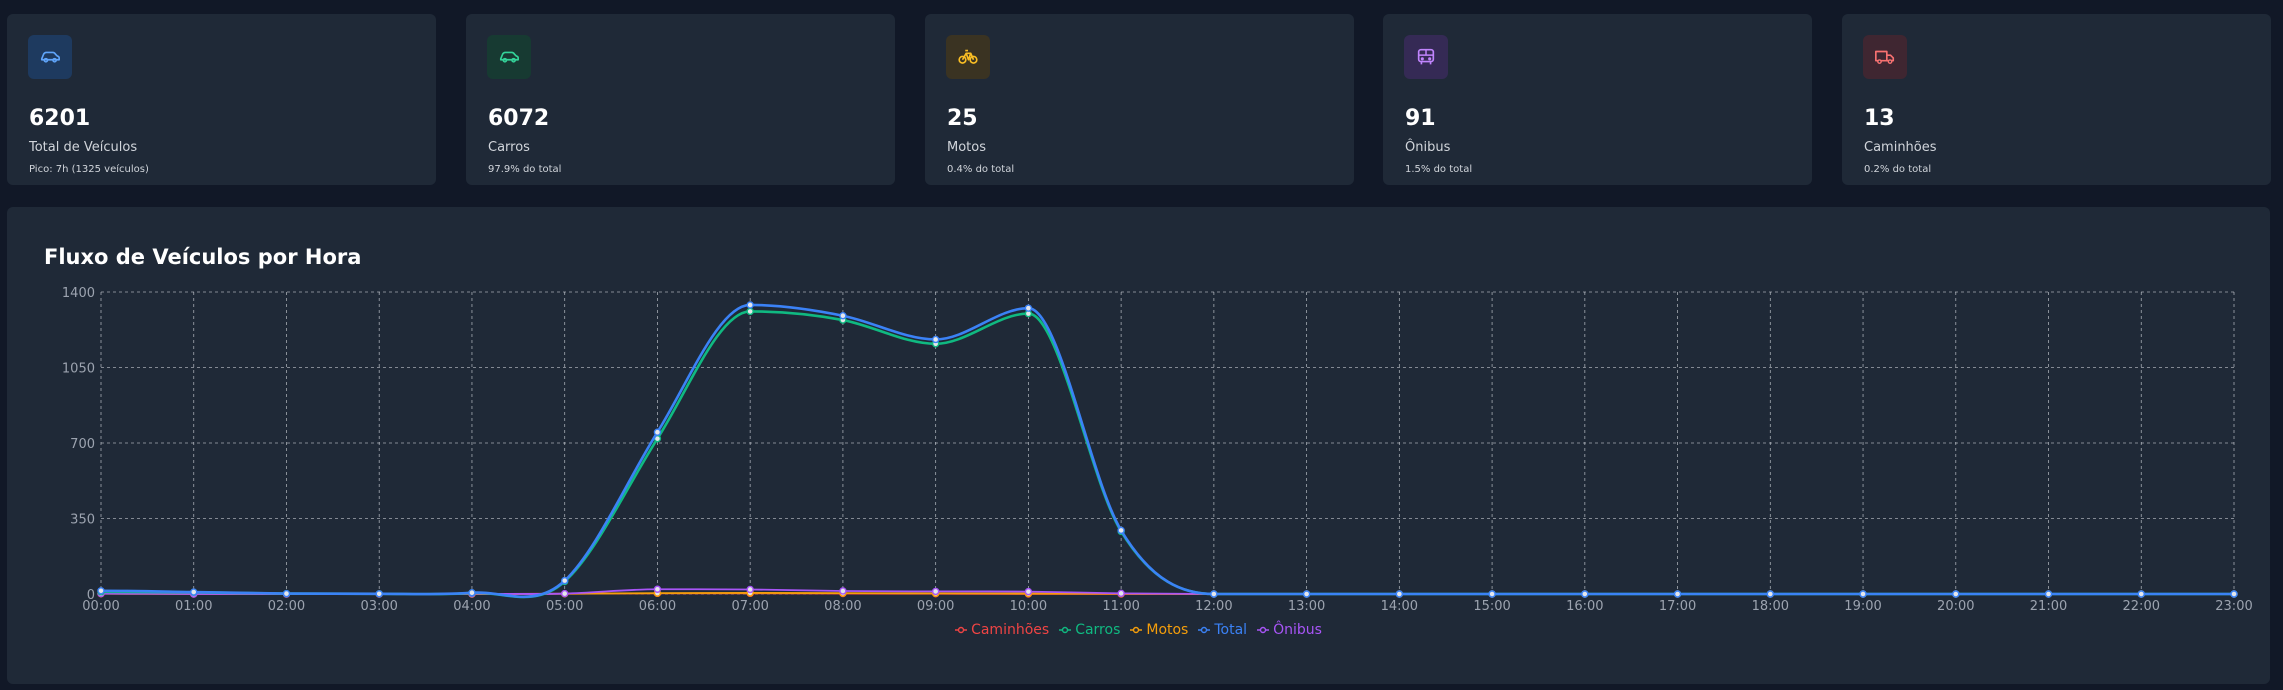 The width and height of the screenshot is (2283, 690). Describe the element at coordinates (1167, 630) in the screenshot. I see `legend-label: Motos` at that location.